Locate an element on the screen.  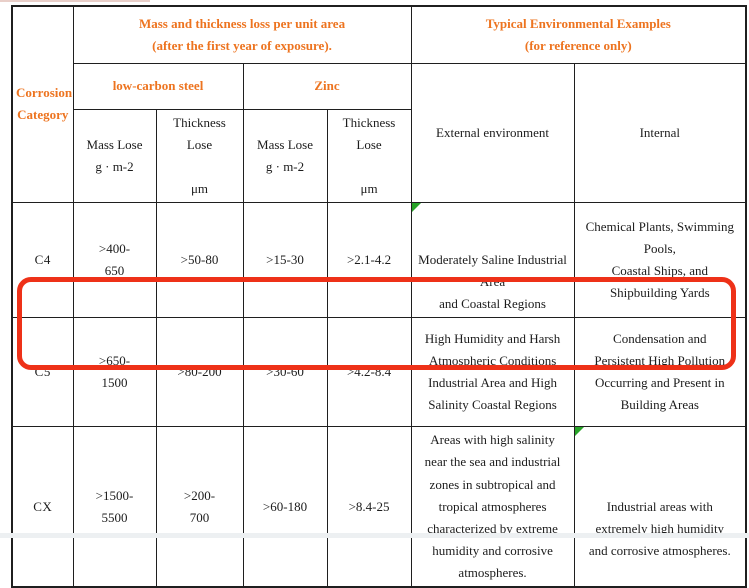
cell-cx-zinc-mass-lose: >60-180 is located at coordinates (285, 507).